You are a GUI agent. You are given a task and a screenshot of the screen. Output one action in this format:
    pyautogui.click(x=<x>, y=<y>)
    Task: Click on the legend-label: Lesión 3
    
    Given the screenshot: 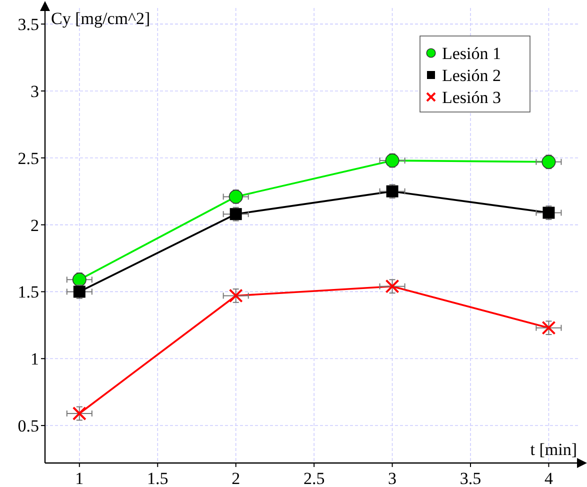 What is the action you would take?
    pyautogui.click(x=472, y=97)
    